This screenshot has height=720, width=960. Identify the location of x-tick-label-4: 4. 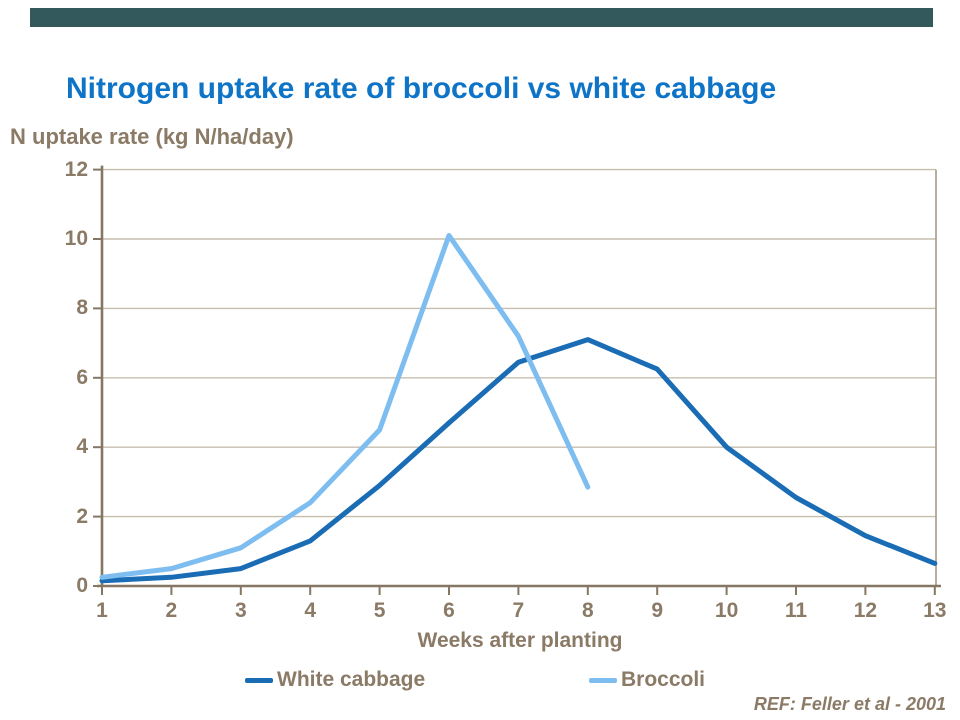
(310, 610).